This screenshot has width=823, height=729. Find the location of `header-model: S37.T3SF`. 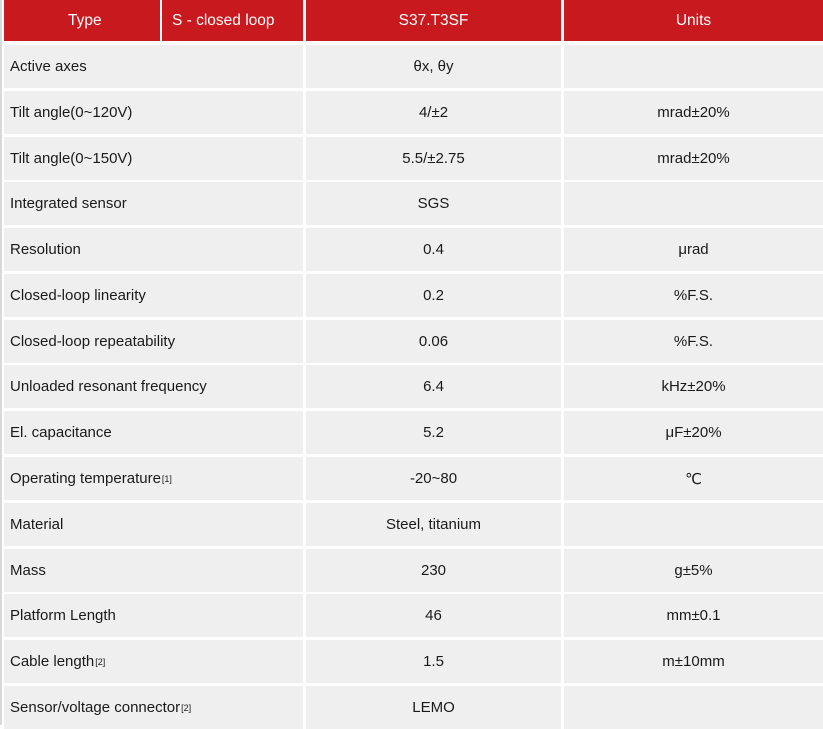

header-model: S37.T3SF is located at coordinates (433, 21).